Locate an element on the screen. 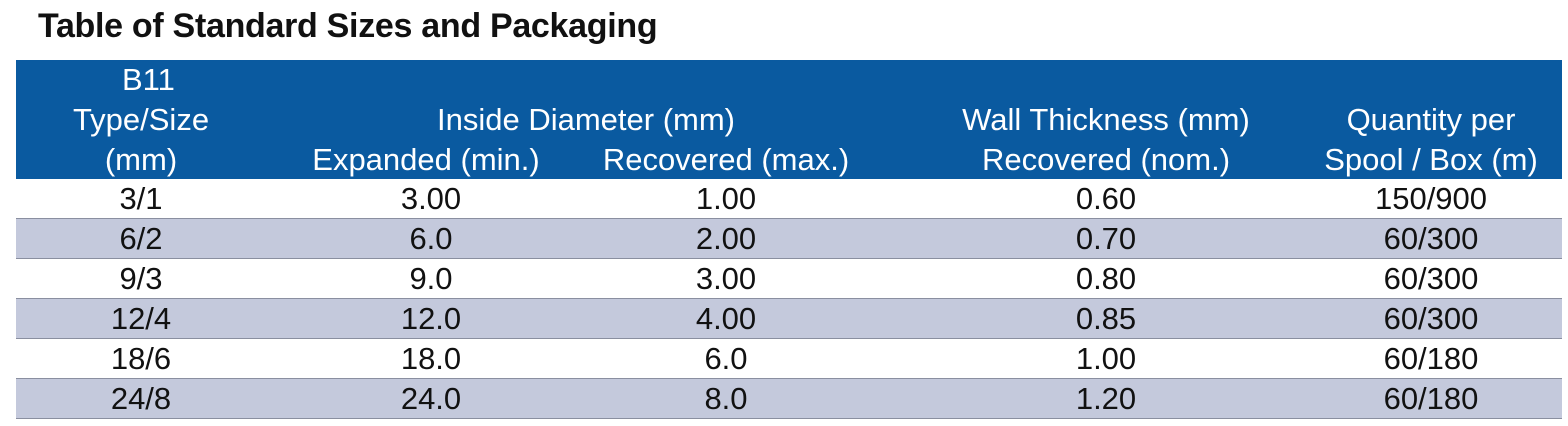 The height and width of the screenshot is (426, 1568). header-recovered-nom: Recovered (nom.) is located at coordinates (1106, 159).